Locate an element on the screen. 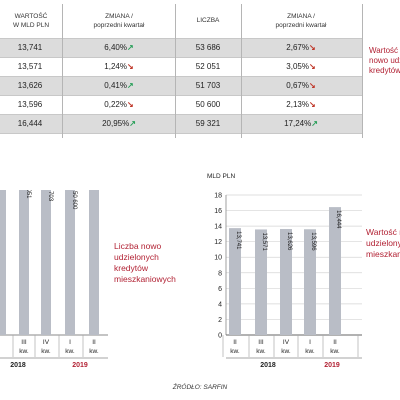 This screenshot has height=400, width=400. left-chart-label-line: mieszkaniowych is located at coordinates (145, 279).